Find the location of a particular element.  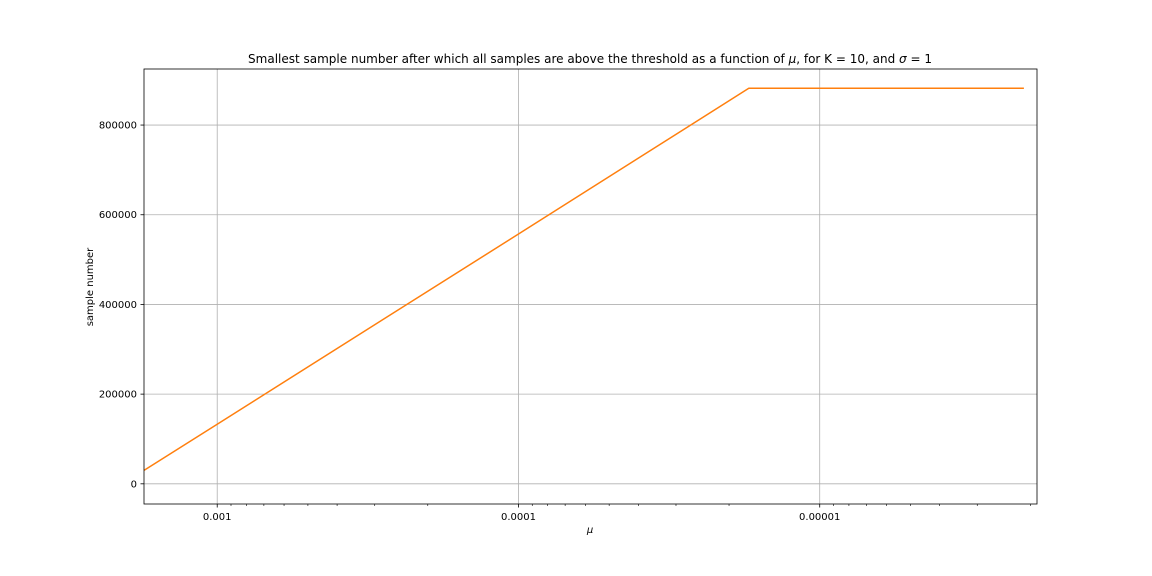

y-axis: 0 200000 400000 600000 800000 is located at coordinates (121, 305).